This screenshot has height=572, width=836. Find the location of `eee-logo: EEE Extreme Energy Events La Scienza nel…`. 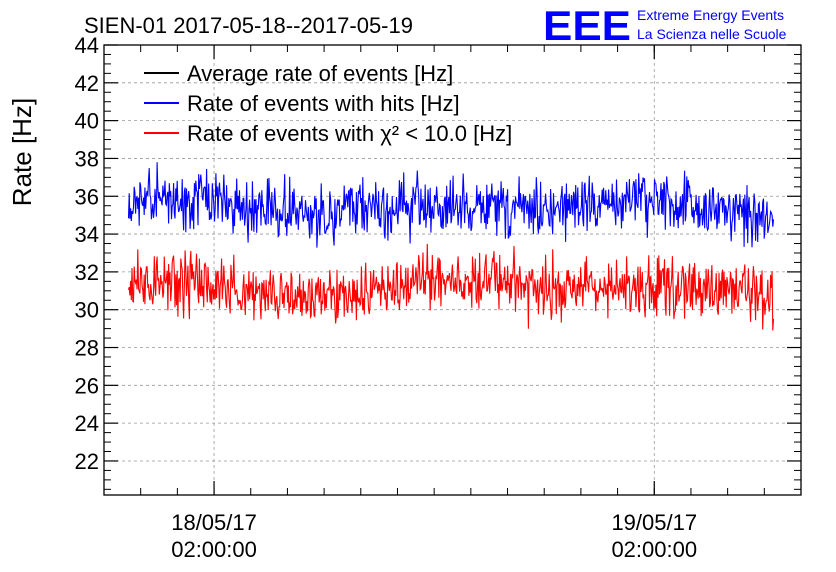

eee-logo: EEE Extreme Energy Events La Scienza nel… is located at coordinates (665, 25).